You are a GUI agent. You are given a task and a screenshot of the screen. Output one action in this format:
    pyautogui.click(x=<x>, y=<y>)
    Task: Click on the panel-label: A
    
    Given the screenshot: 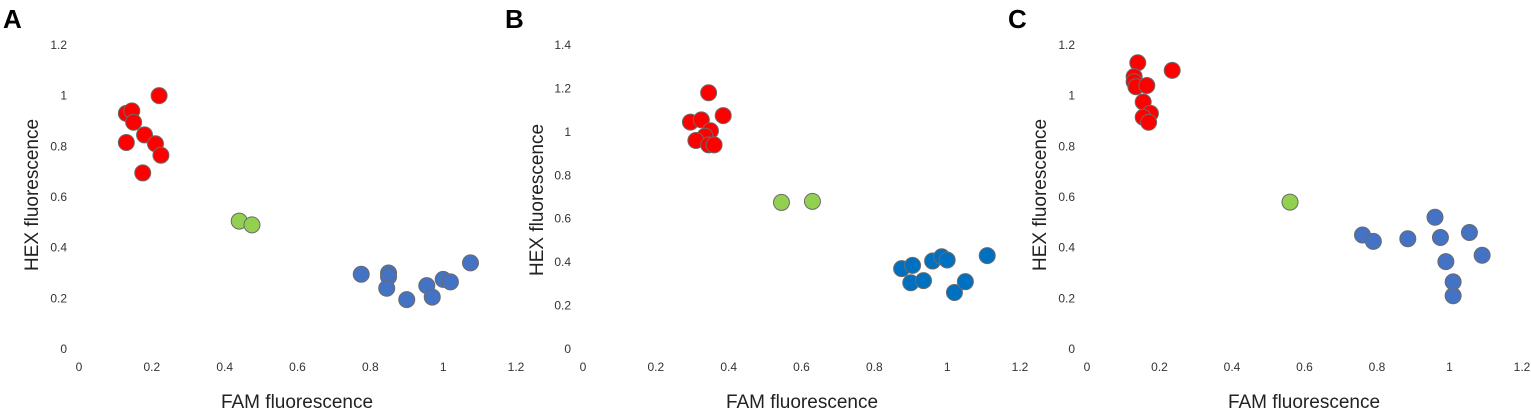 What is the action you would take?
    pyautogui.click(x=12, y=19)
    